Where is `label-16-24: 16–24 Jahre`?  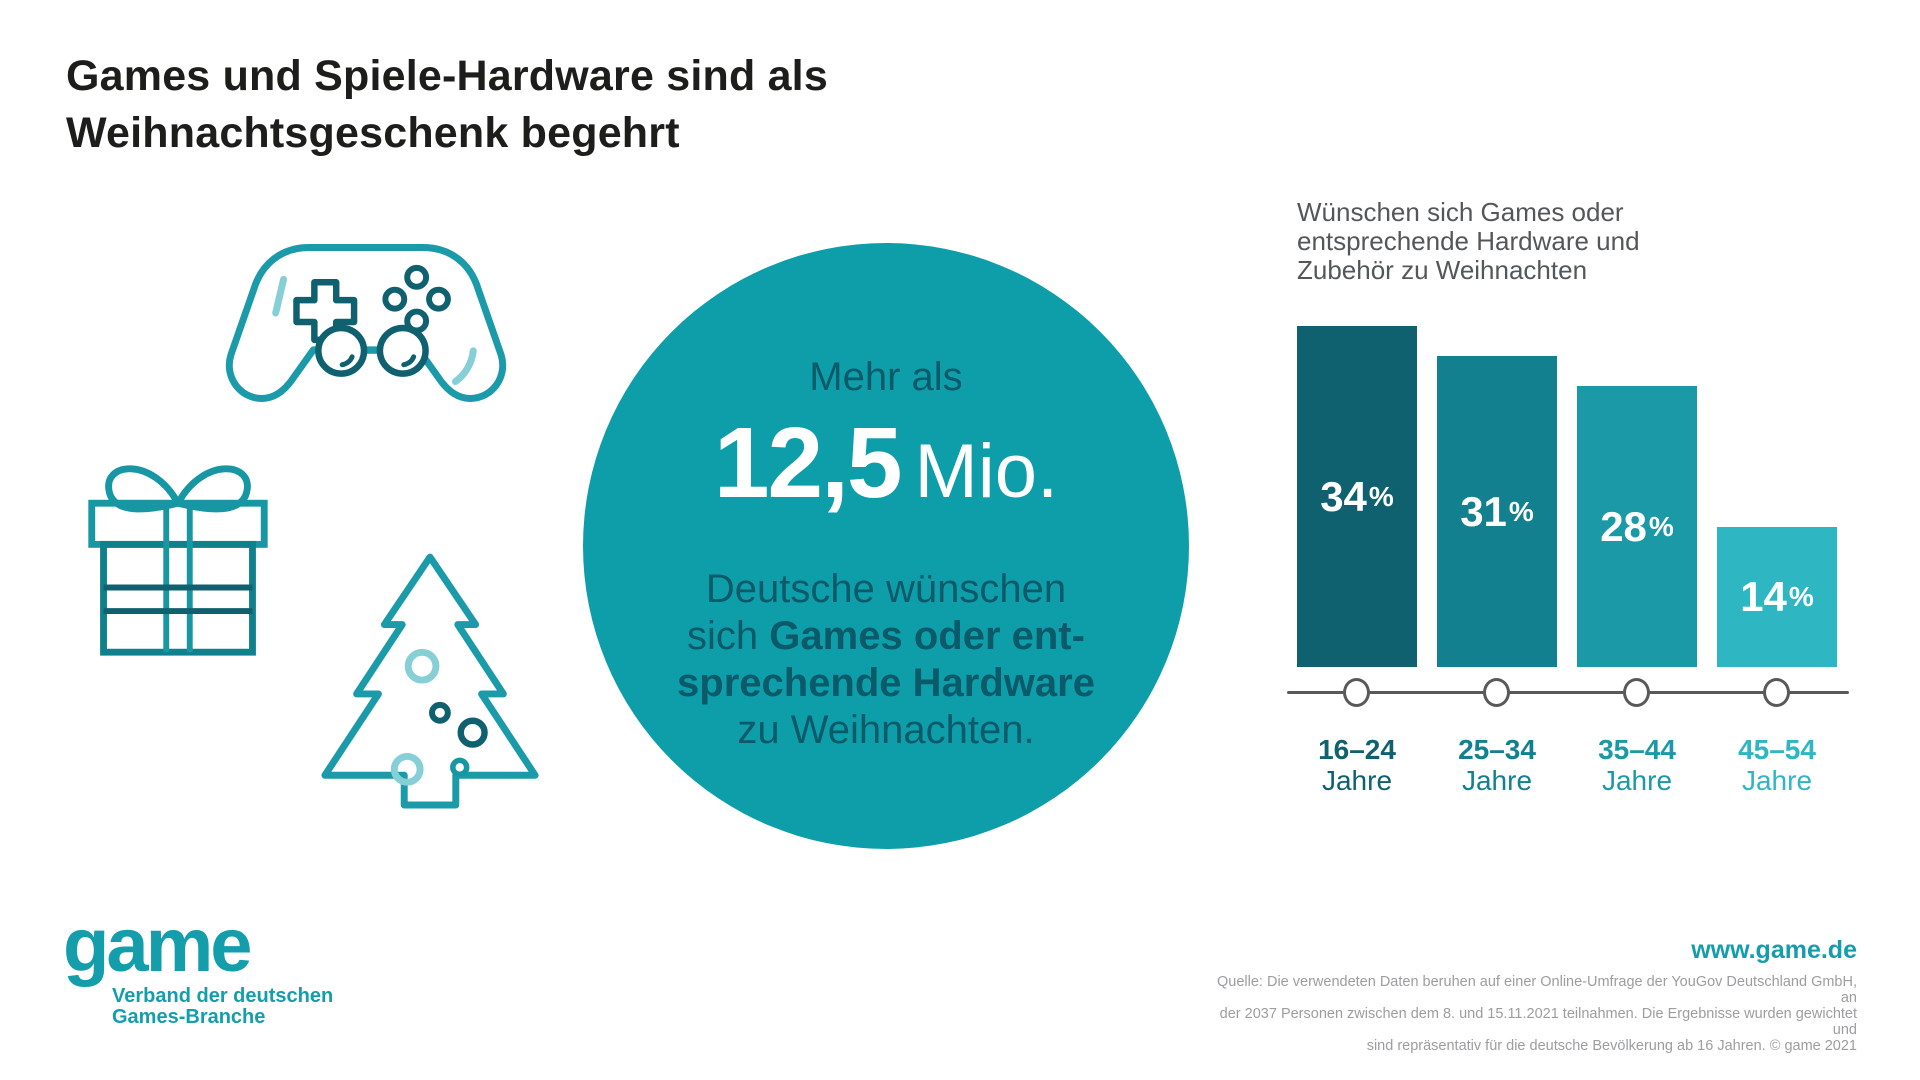 label-16-24: 16–24 Jahre is located at coordinates (1357, 765).